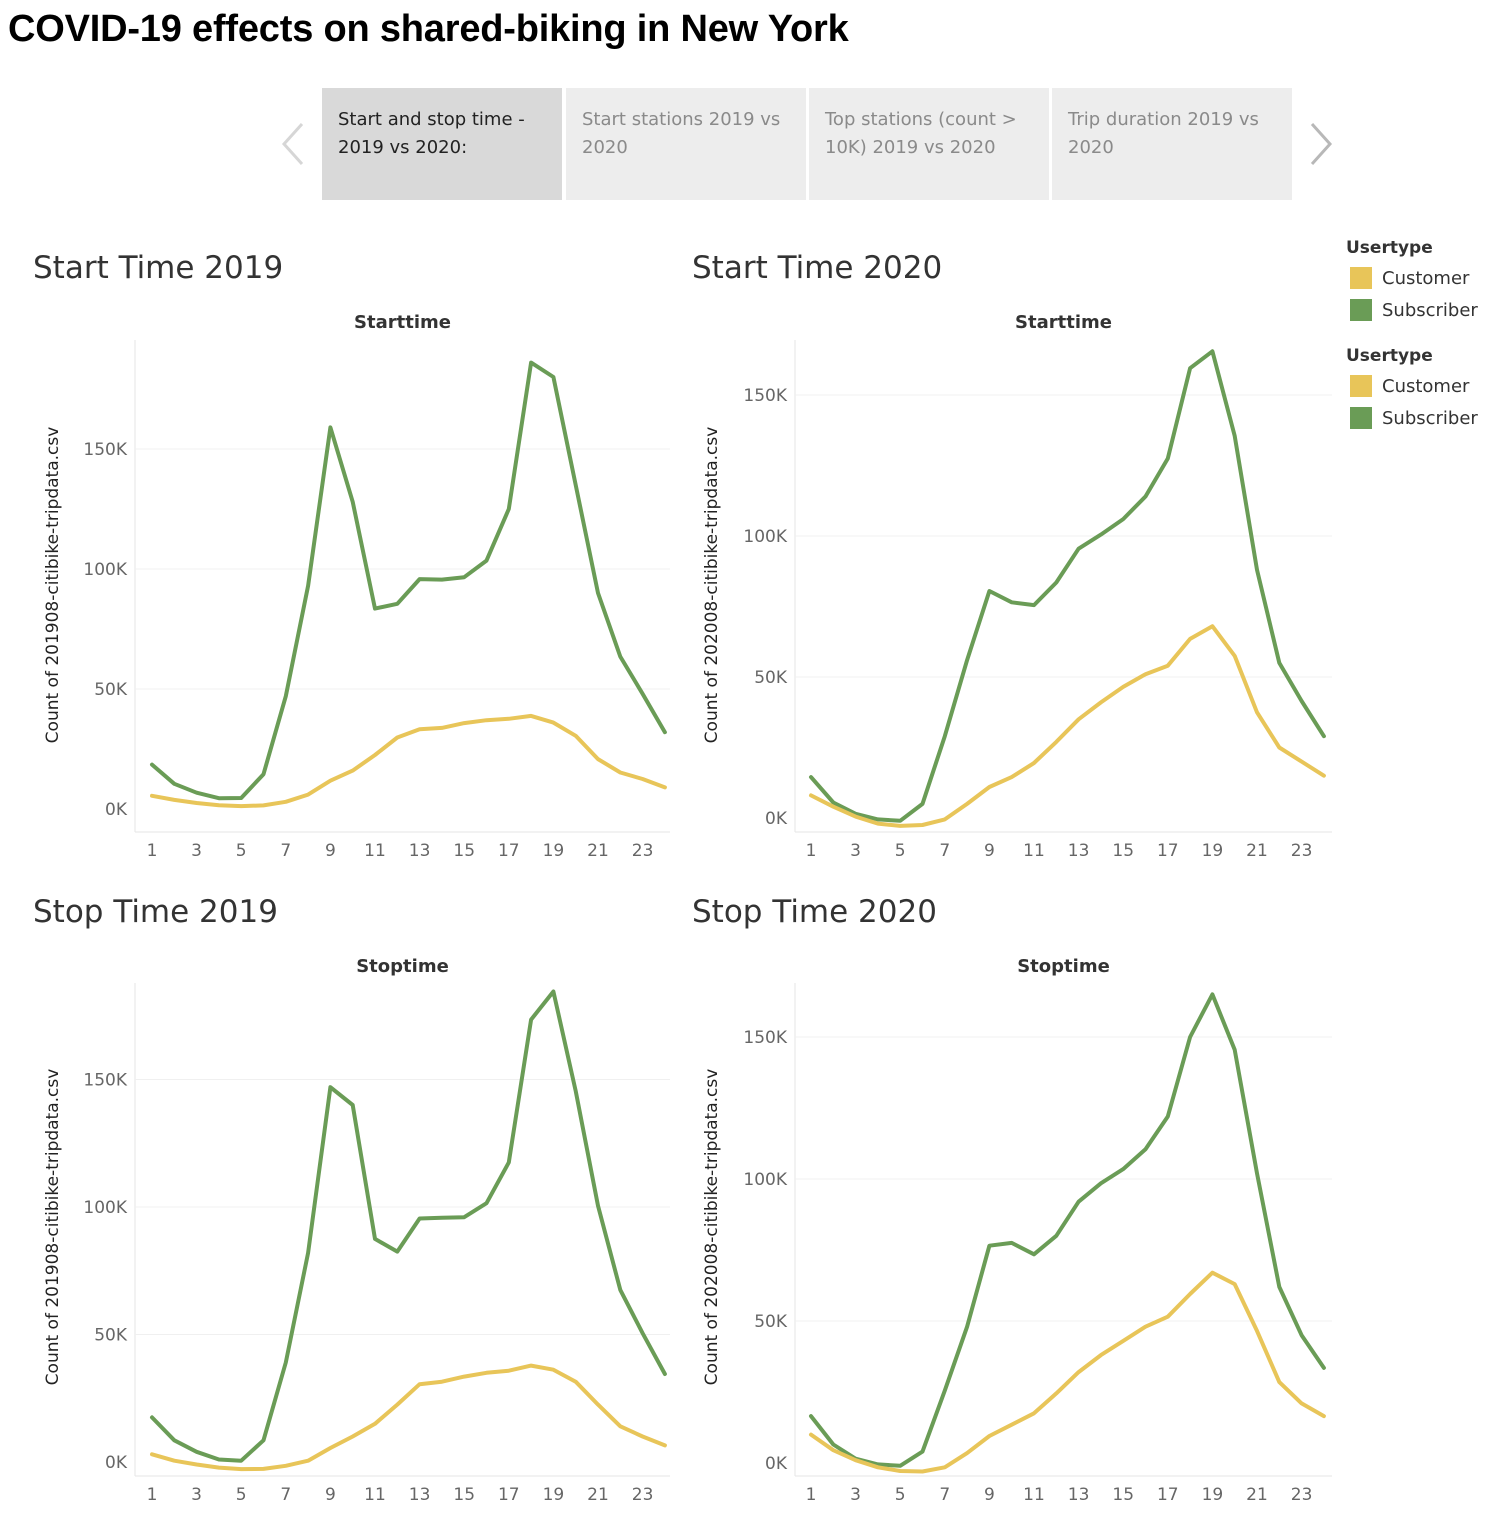  Describe the element at coordinates (817, 268) in the screenshot. I see `sheet-title-start-2020: Start Time 2020` at that location.